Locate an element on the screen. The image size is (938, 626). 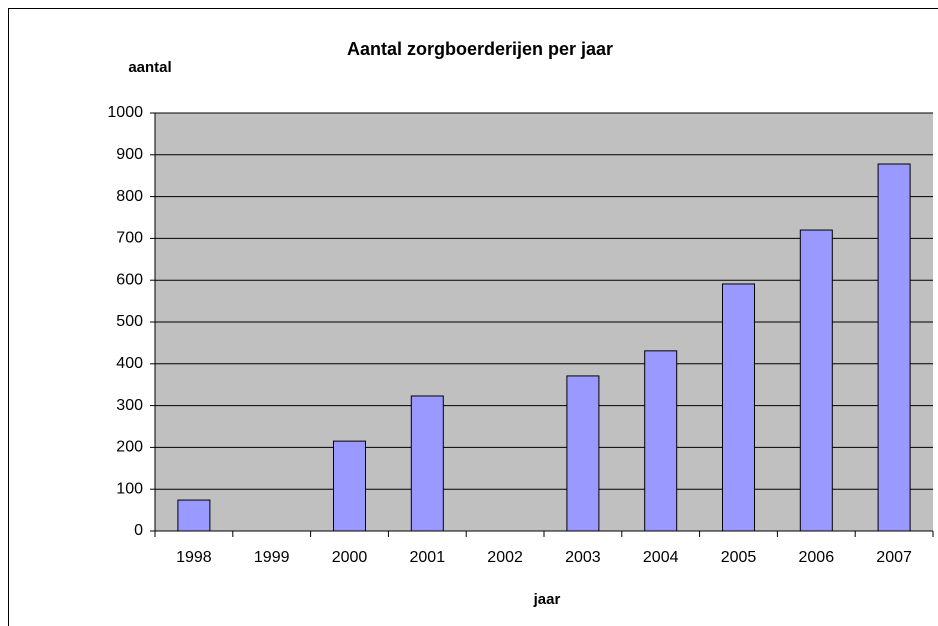
x-tick-label: 2006 is located at coordinates (817, 557).